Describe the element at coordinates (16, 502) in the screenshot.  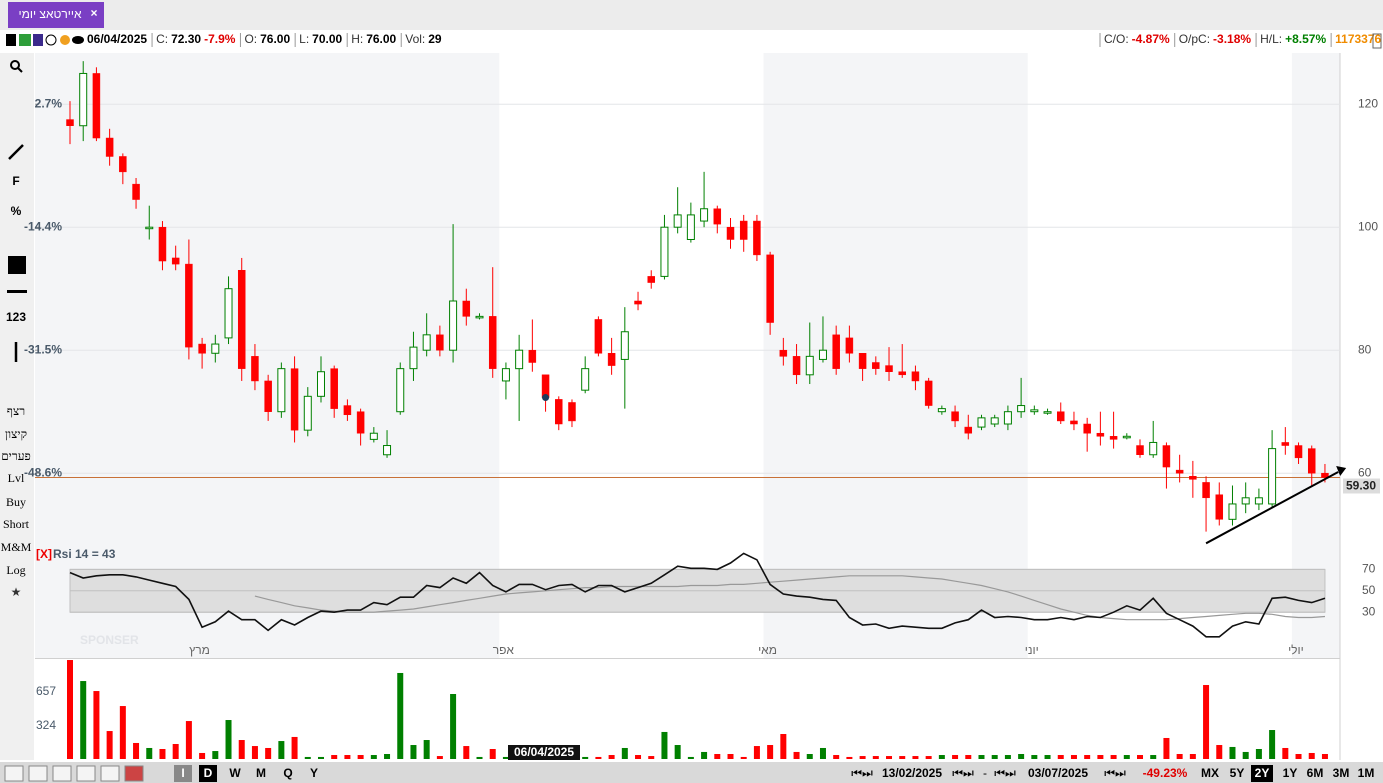
I see `toolbar-item: Buy` at that location.